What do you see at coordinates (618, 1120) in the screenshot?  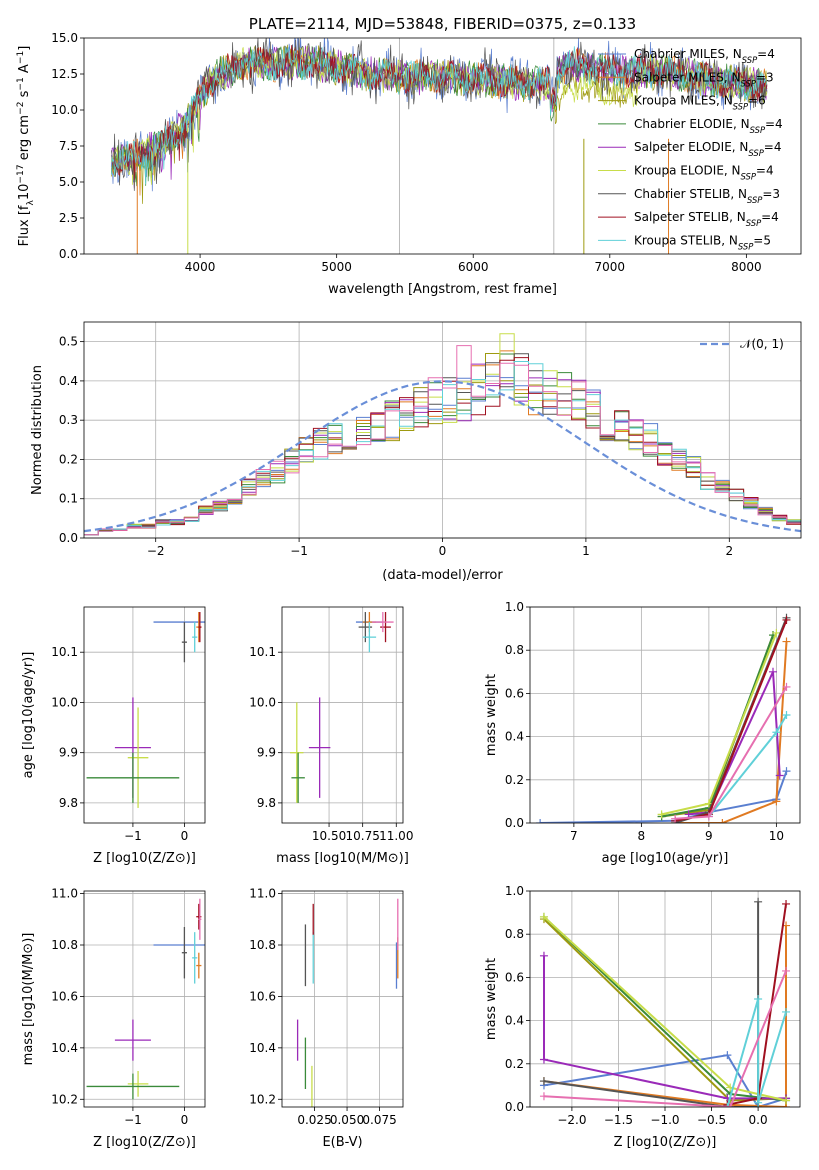 I see `x-tick-label: −1.5` at bounding box center [618, 1120].